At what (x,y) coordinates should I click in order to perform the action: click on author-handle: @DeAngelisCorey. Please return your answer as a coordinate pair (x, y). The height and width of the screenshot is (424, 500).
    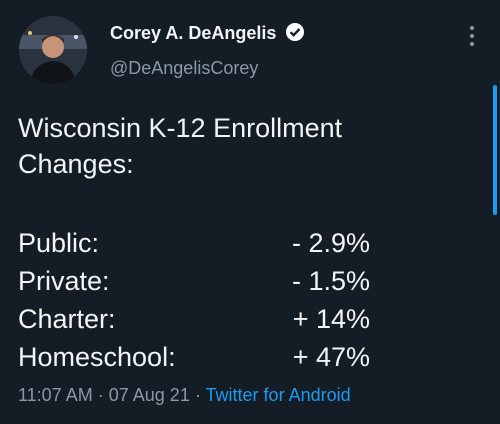
    Looking at the image, I should click on (184, 68).